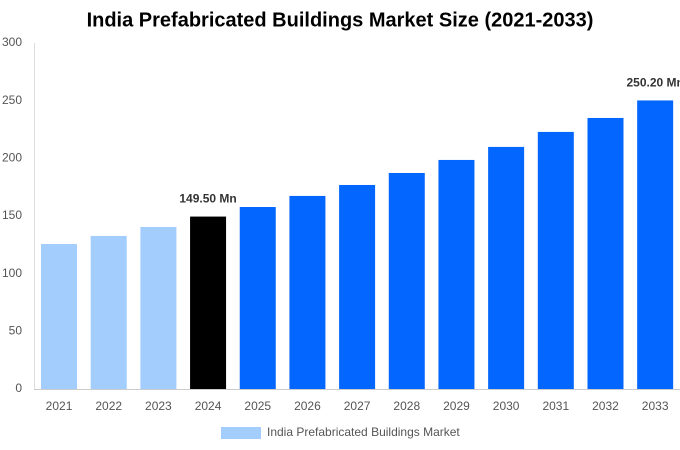  Describe the element at coordinates (208, 406) in the screenshot. I see `x-tick-label: 2024` at that location.